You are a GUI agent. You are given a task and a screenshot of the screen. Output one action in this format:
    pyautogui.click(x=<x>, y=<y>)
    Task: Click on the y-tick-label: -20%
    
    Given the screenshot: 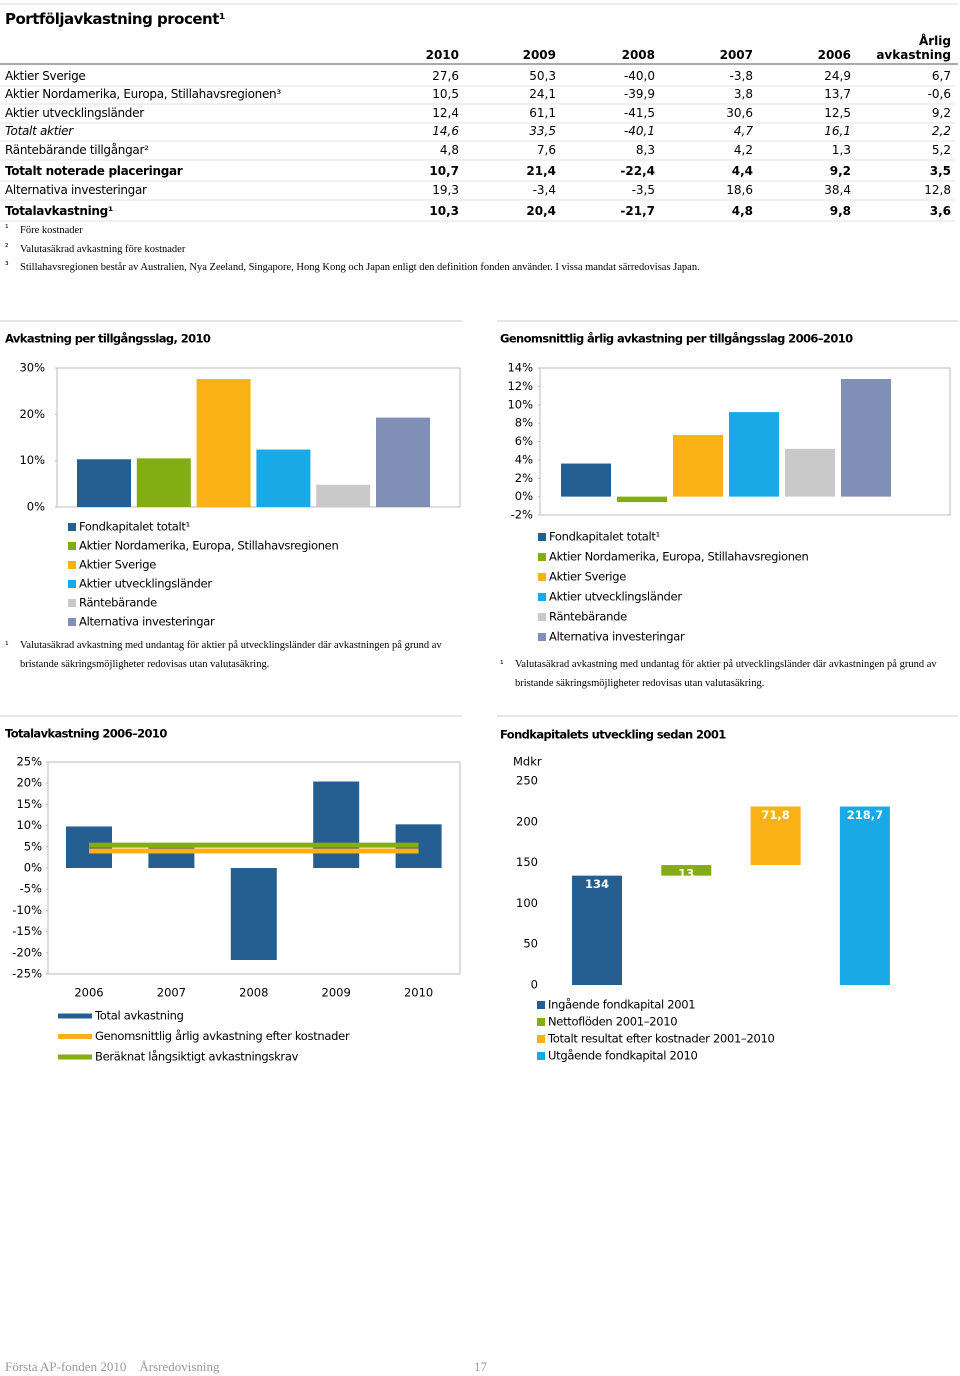 What is the action you would take?
    pyautogui.click(x=27, y=952)
    